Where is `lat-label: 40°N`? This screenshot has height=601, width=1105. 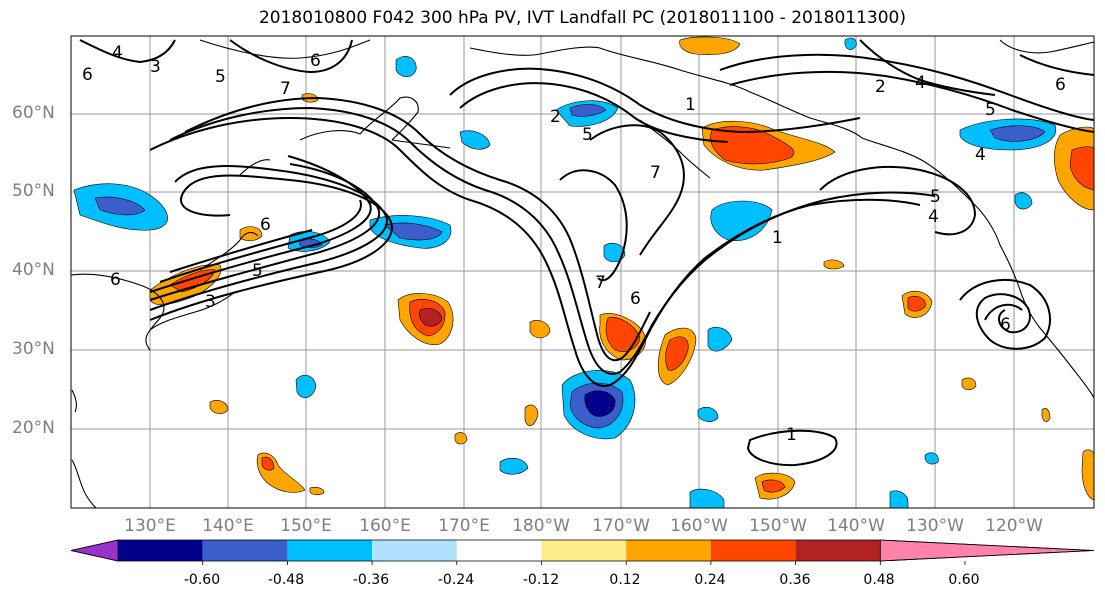
lat-label: 40°N is located at coordinates (33, 270).